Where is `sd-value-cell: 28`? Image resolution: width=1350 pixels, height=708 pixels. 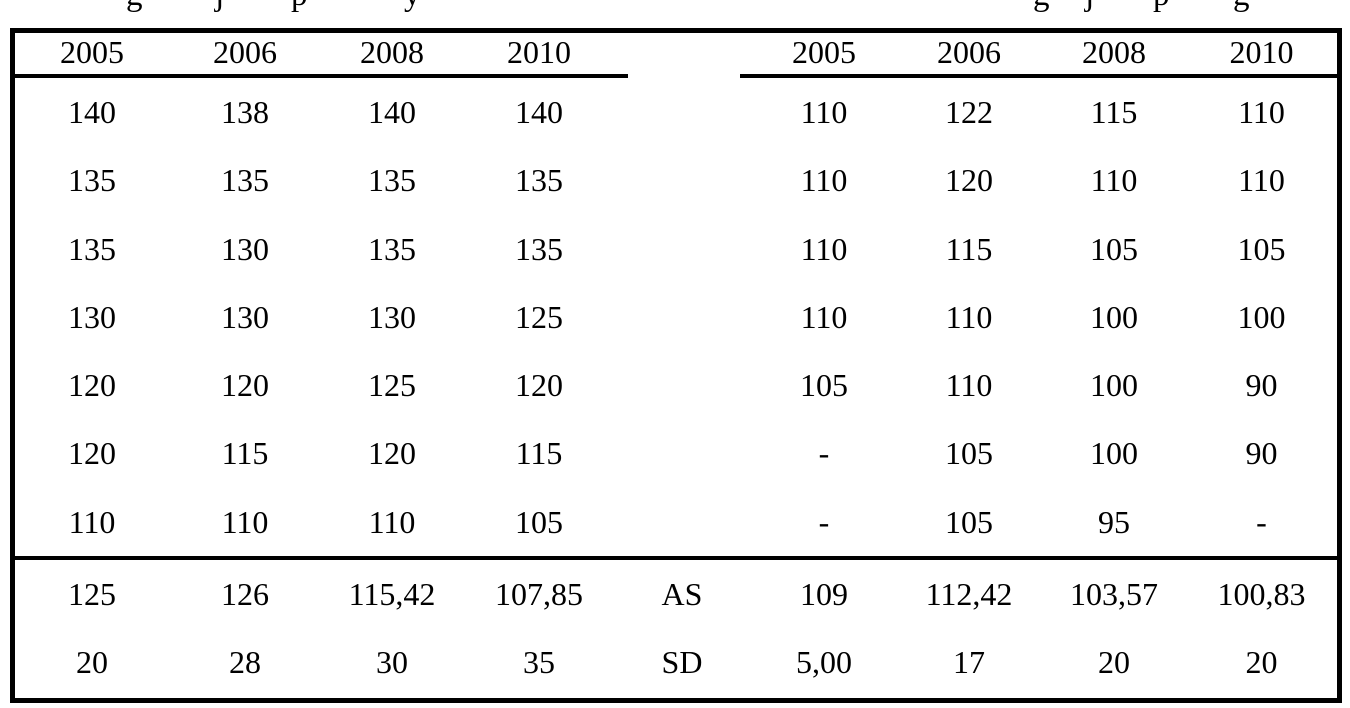 sd-value-cell: 28 is located at coordinates (245, 662).